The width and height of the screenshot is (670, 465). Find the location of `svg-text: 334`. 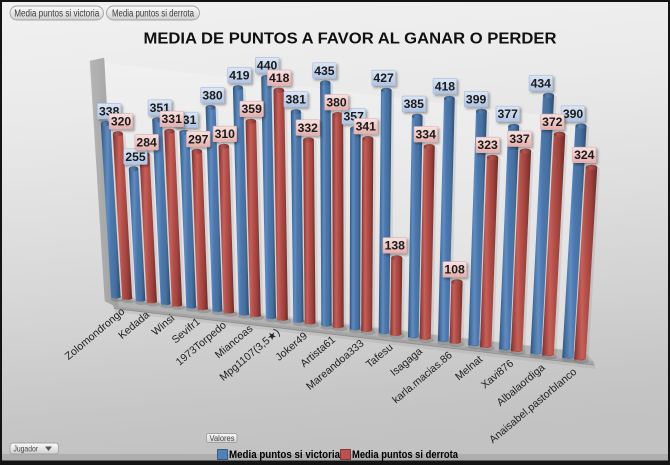

svg-text: 334 is located at coordinates (426, 135).